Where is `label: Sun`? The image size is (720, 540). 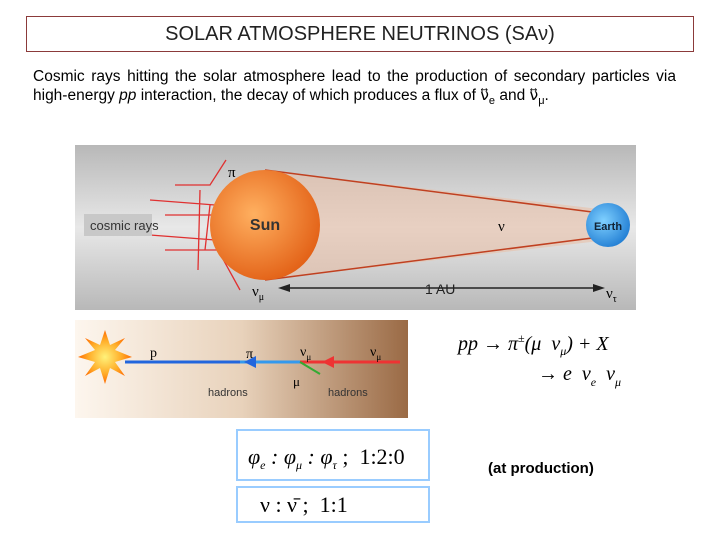 label: Sun is located at coordinates (265, 225).